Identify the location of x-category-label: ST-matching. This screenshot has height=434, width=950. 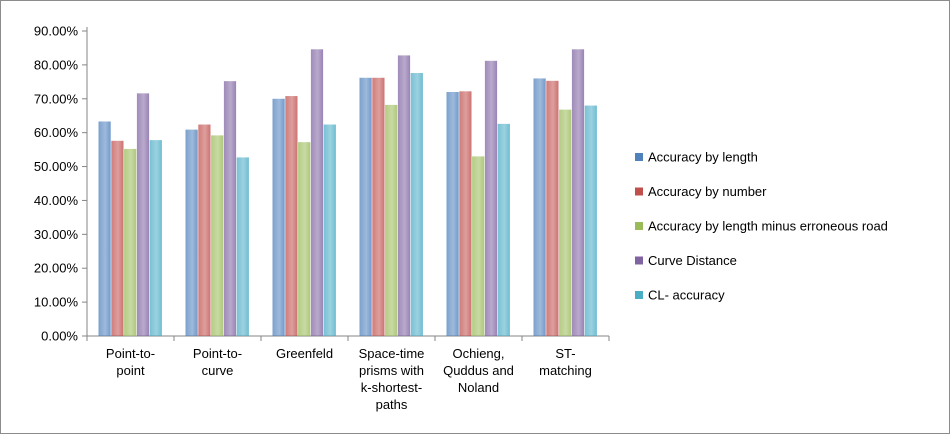
(565, 362).